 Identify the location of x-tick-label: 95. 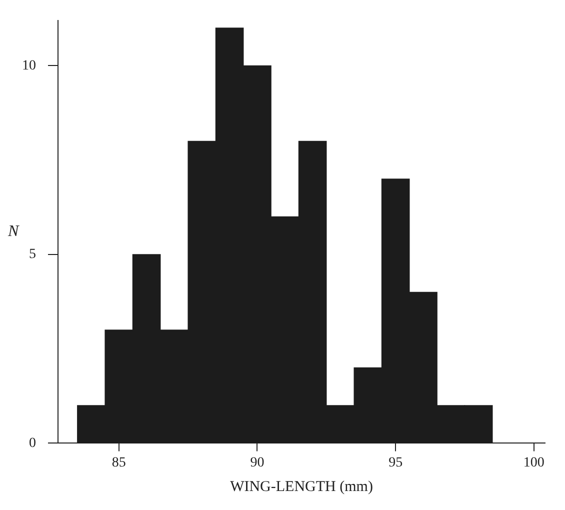
(395, 462).